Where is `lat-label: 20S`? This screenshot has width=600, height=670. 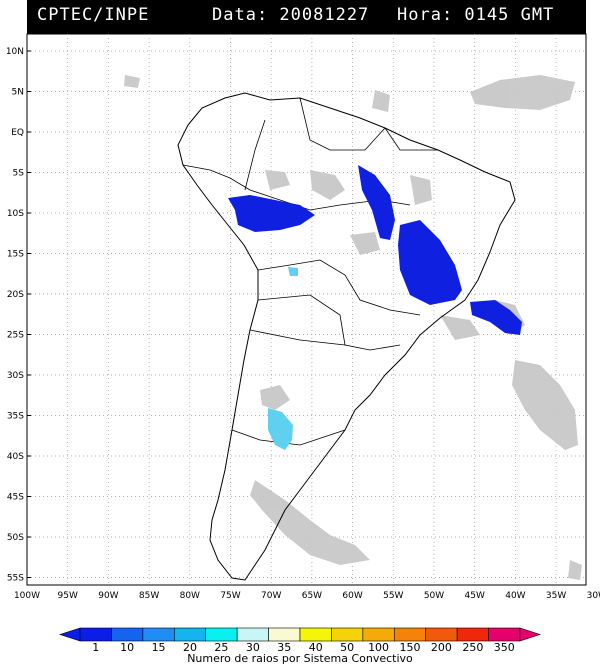 lat-label: 20S is located at coordinates (15, 295).